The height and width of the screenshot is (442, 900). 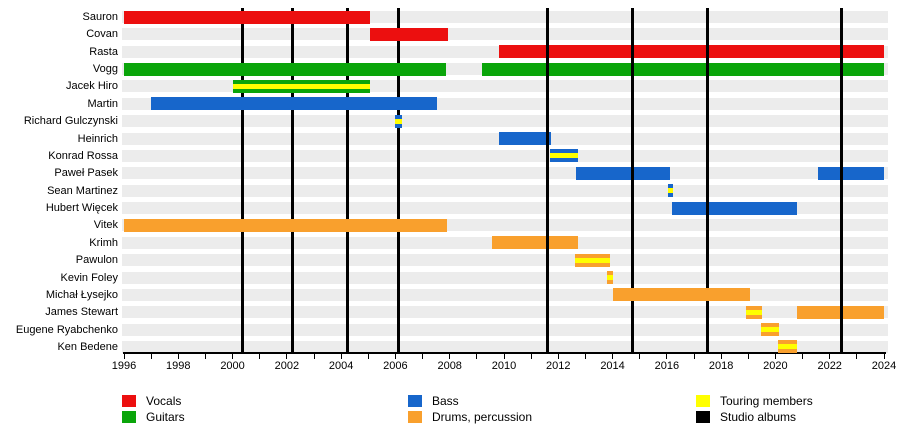 I want to click on row-label: Kevin Foley, so click(x=89, y=277).